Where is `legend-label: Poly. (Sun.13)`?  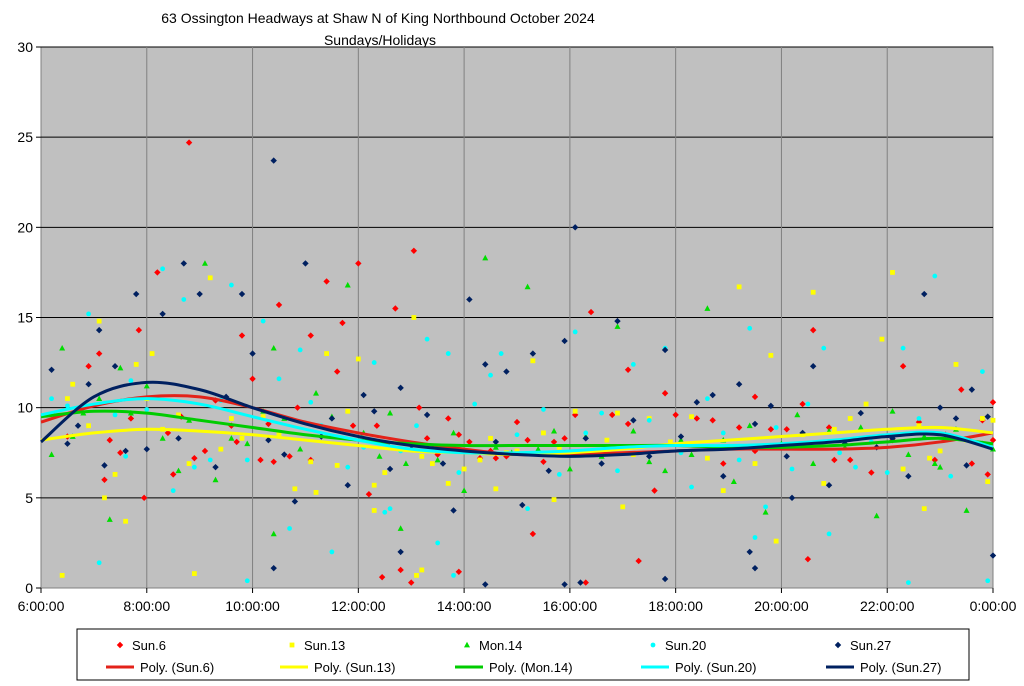 legend-label: Poly. (Sun.13) is located at coordinates (354, 667).